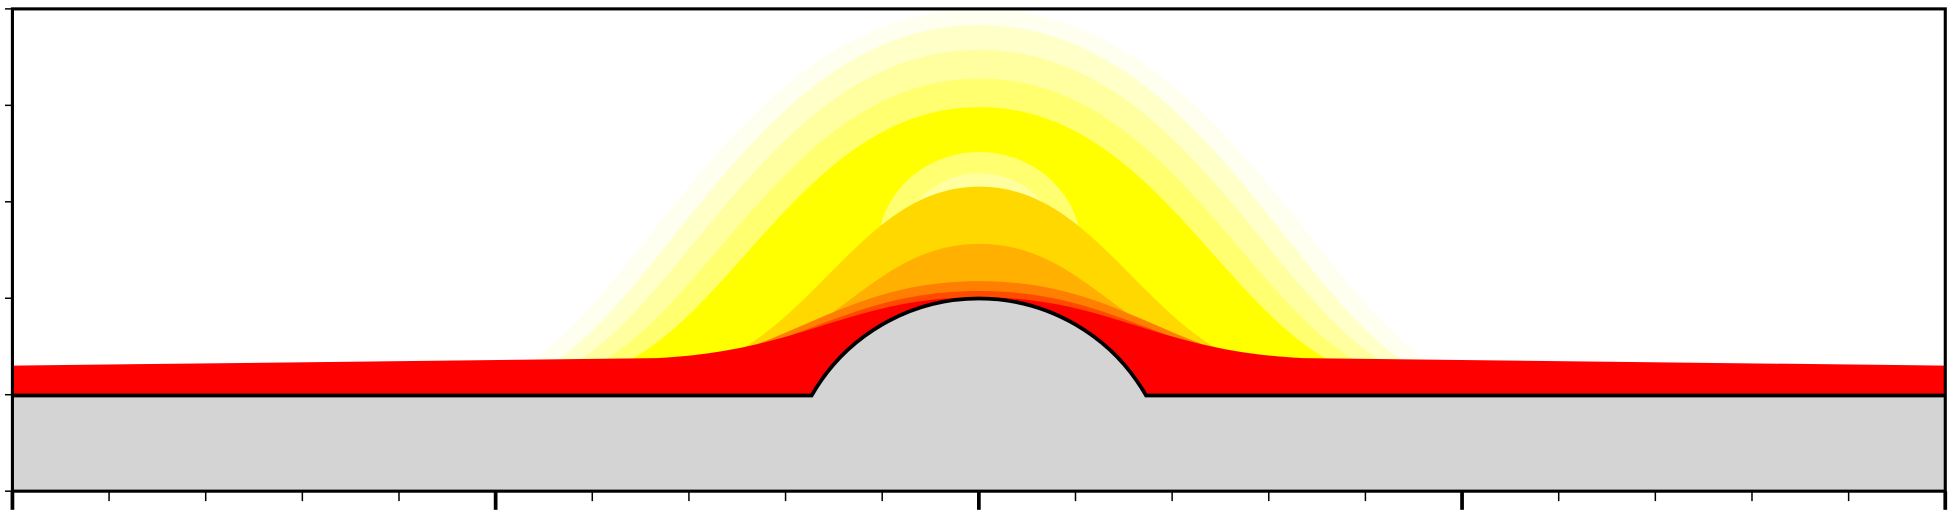 Image resolution: width=1949 pixels, height=510 pixels. I want to click on solid-bump, so click(979, 347).